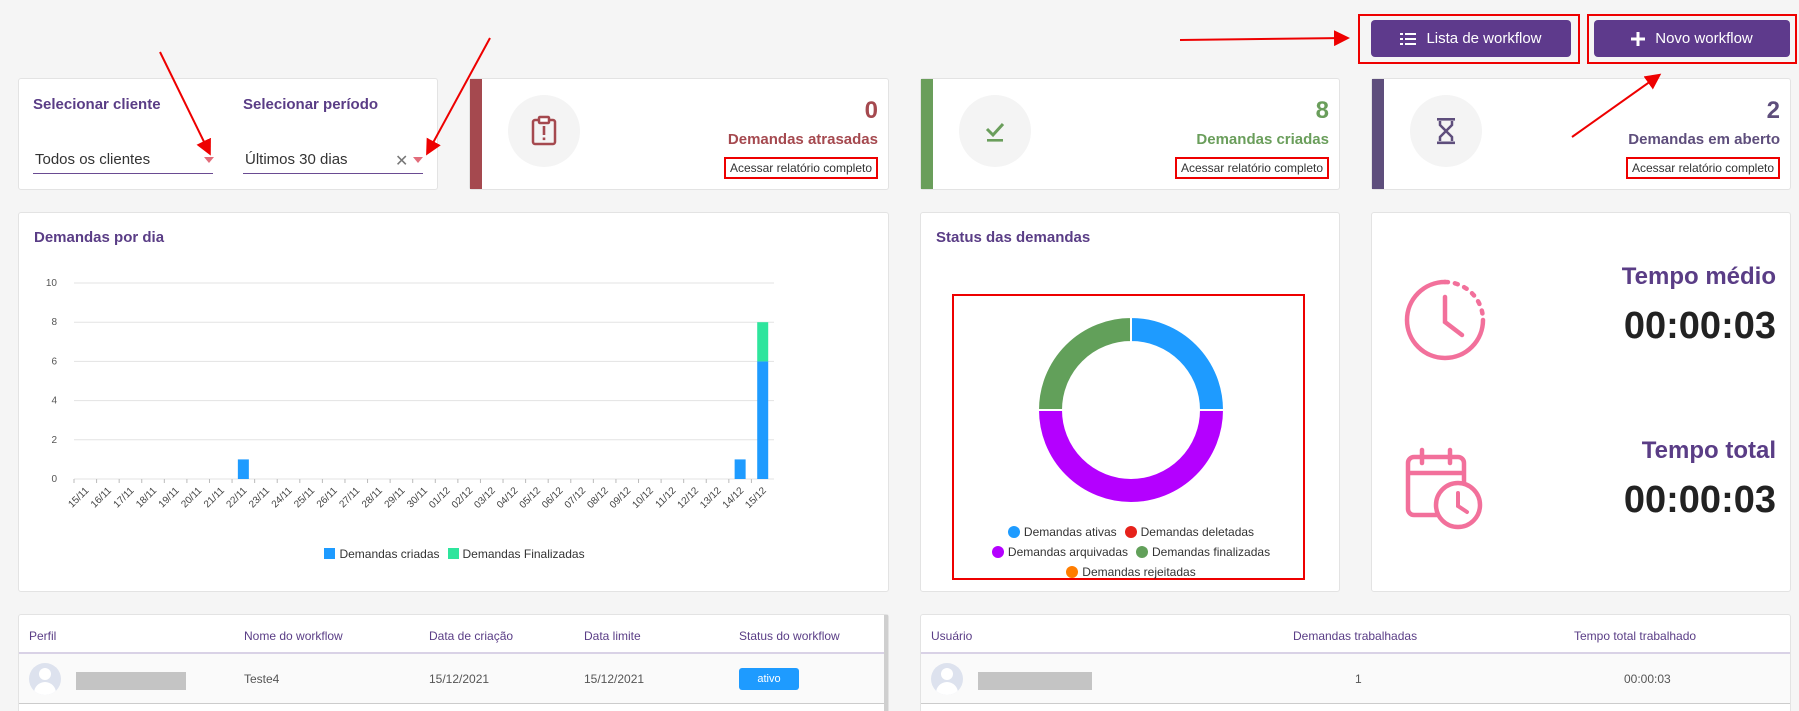  I want to click on y-tick-label: 4, so click(54, 401).